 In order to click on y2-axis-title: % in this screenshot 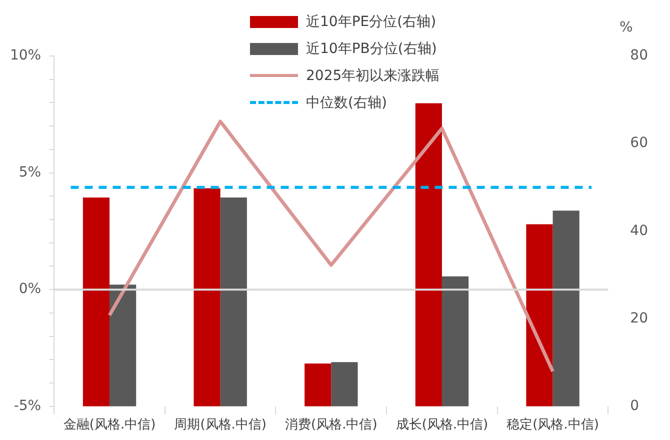, I will do `click(626, 28)`.